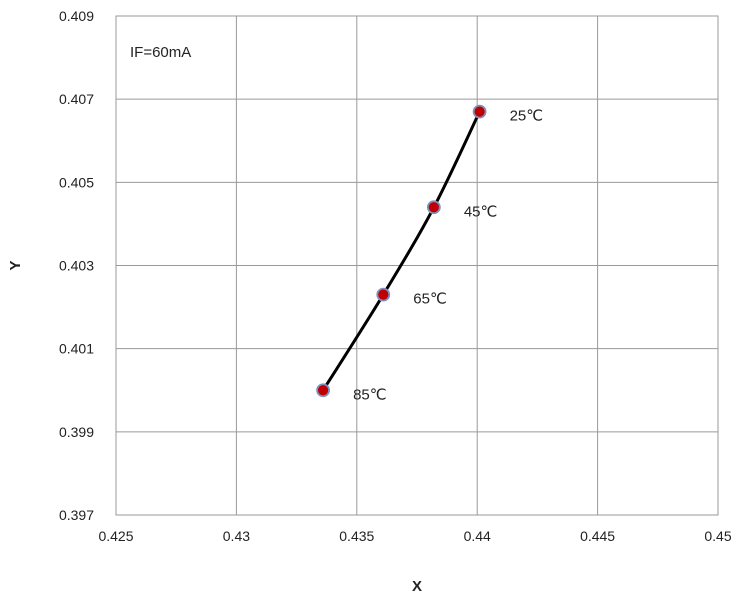  I want to click on y-tick-label: 0.401, so click(76, 349).